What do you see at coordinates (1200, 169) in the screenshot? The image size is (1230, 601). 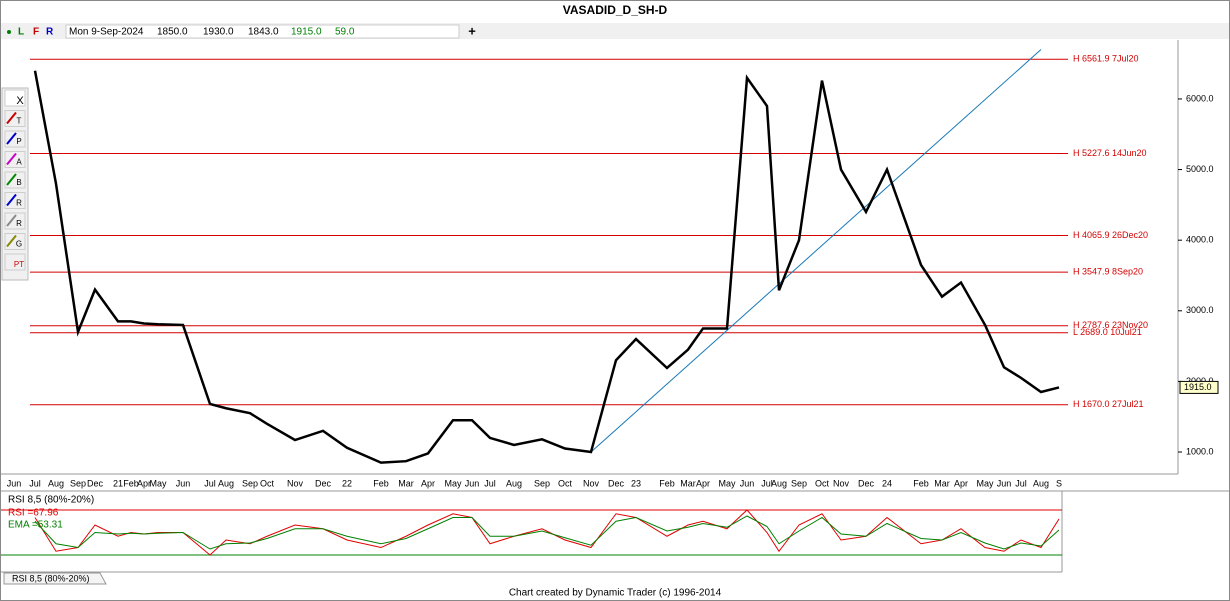 I see `y-tick-label: 5000.0` at bounding box center [1200, 169].